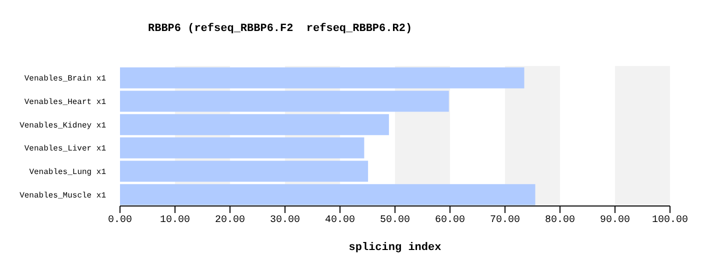  Describe the element at coordinates (65, 102) in the screenshot. I see `y-tick-label: Venables_Heart x1` at that location.